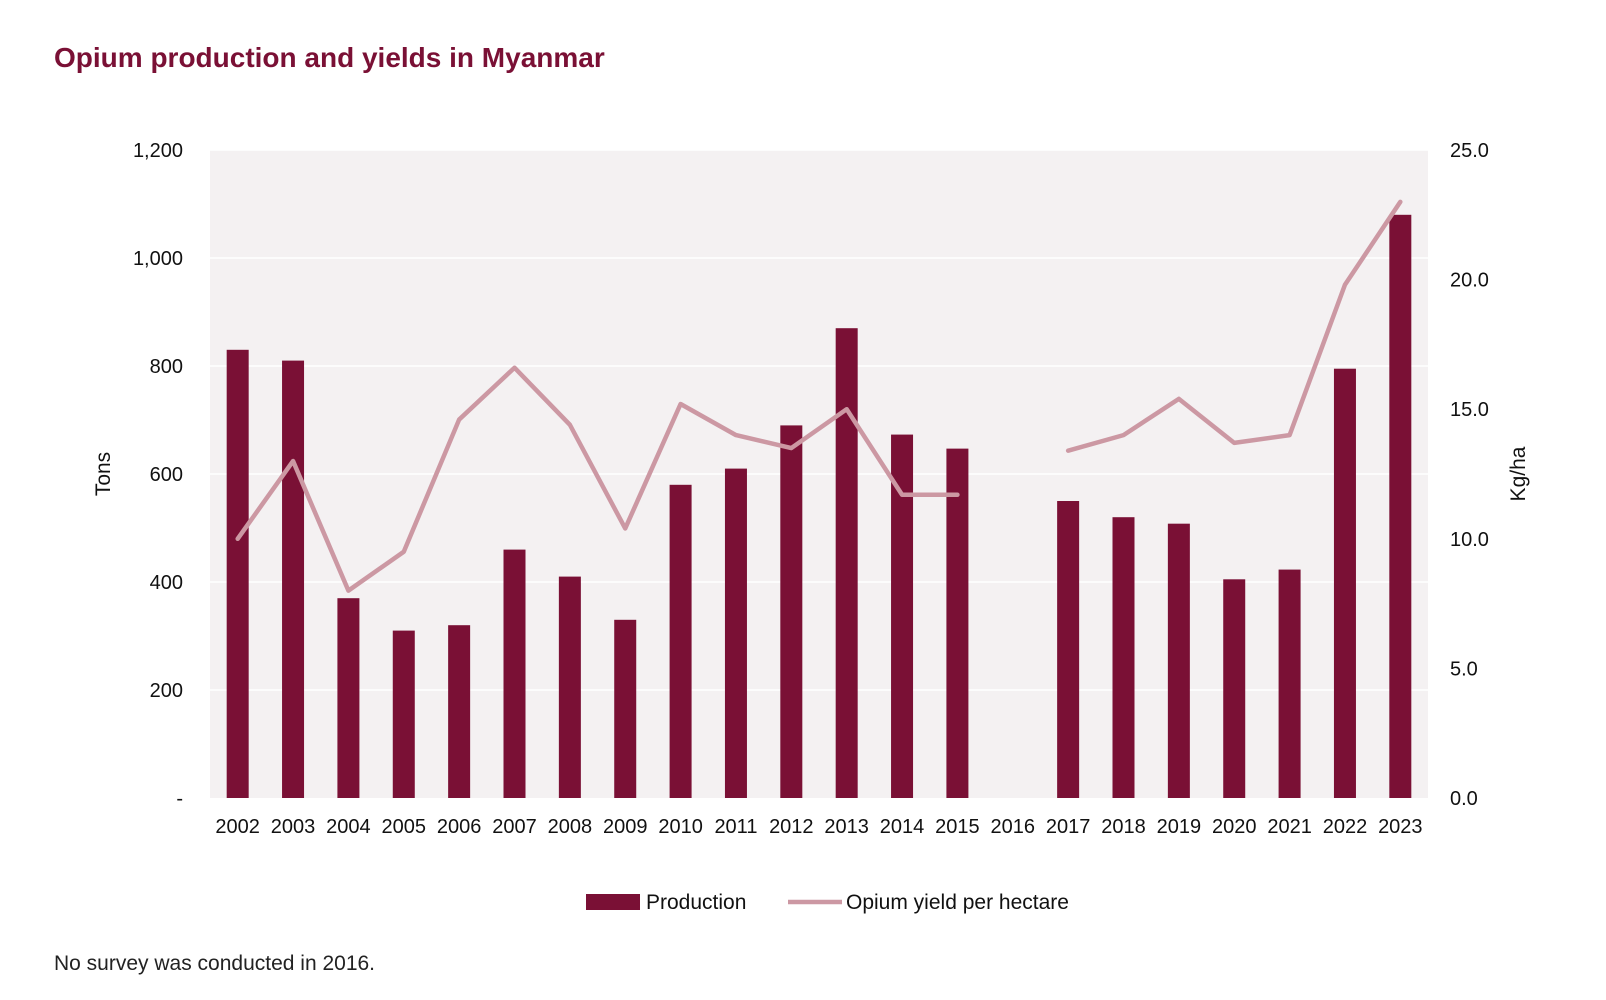  I want to click on y-tick-label: 400, so click(166, 583).